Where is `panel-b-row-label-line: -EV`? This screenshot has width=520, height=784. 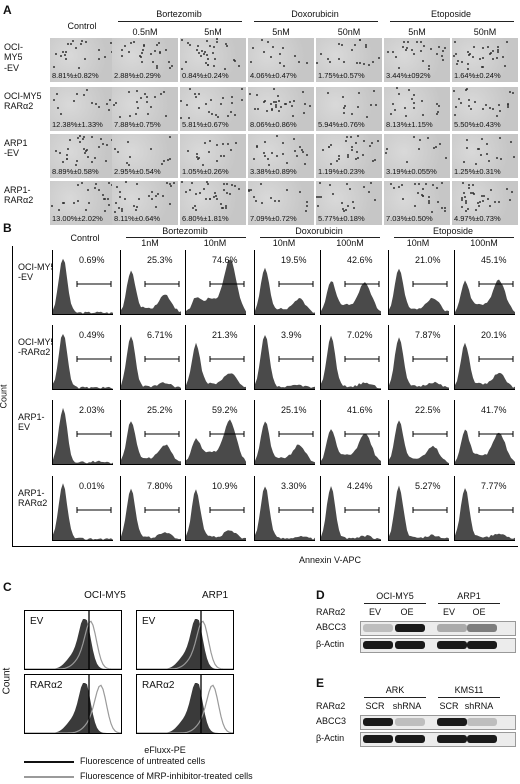 panel-b-row-label-line: -EV is located at coordinates (26, 277).